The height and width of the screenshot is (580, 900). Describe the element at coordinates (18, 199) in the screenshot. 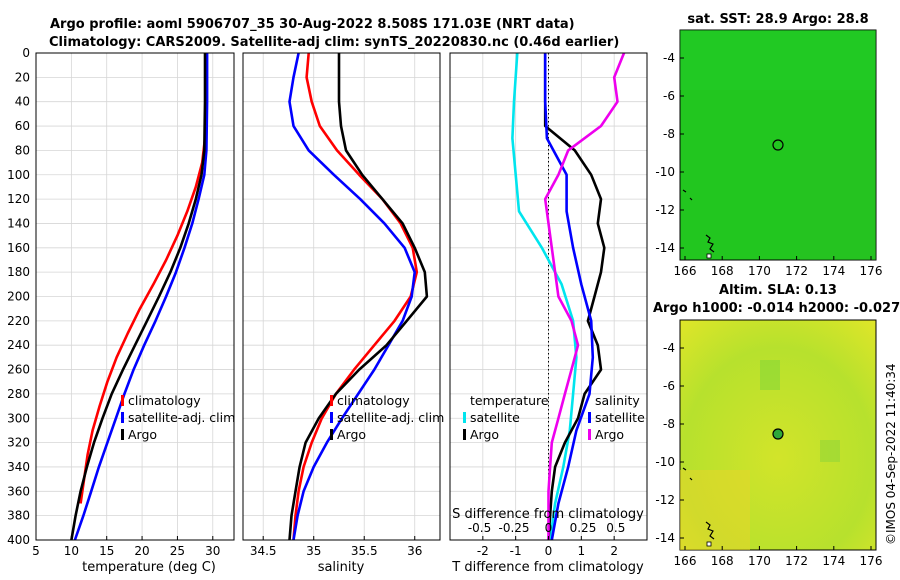

I see `depth-tick-label: 120` at that location.